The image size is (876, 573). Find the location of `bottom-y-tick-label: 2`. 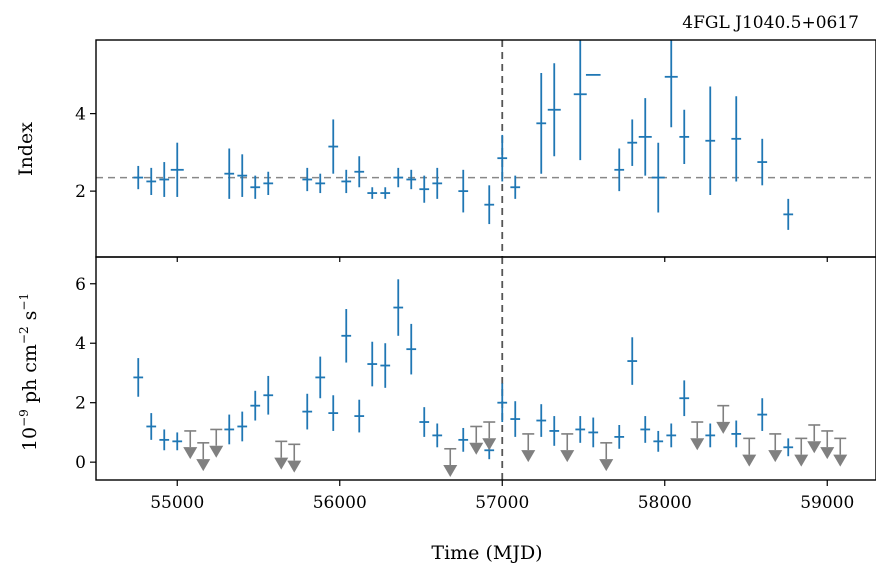

bottom-y-tick-label: 2 is located at coordinates (80, 404).